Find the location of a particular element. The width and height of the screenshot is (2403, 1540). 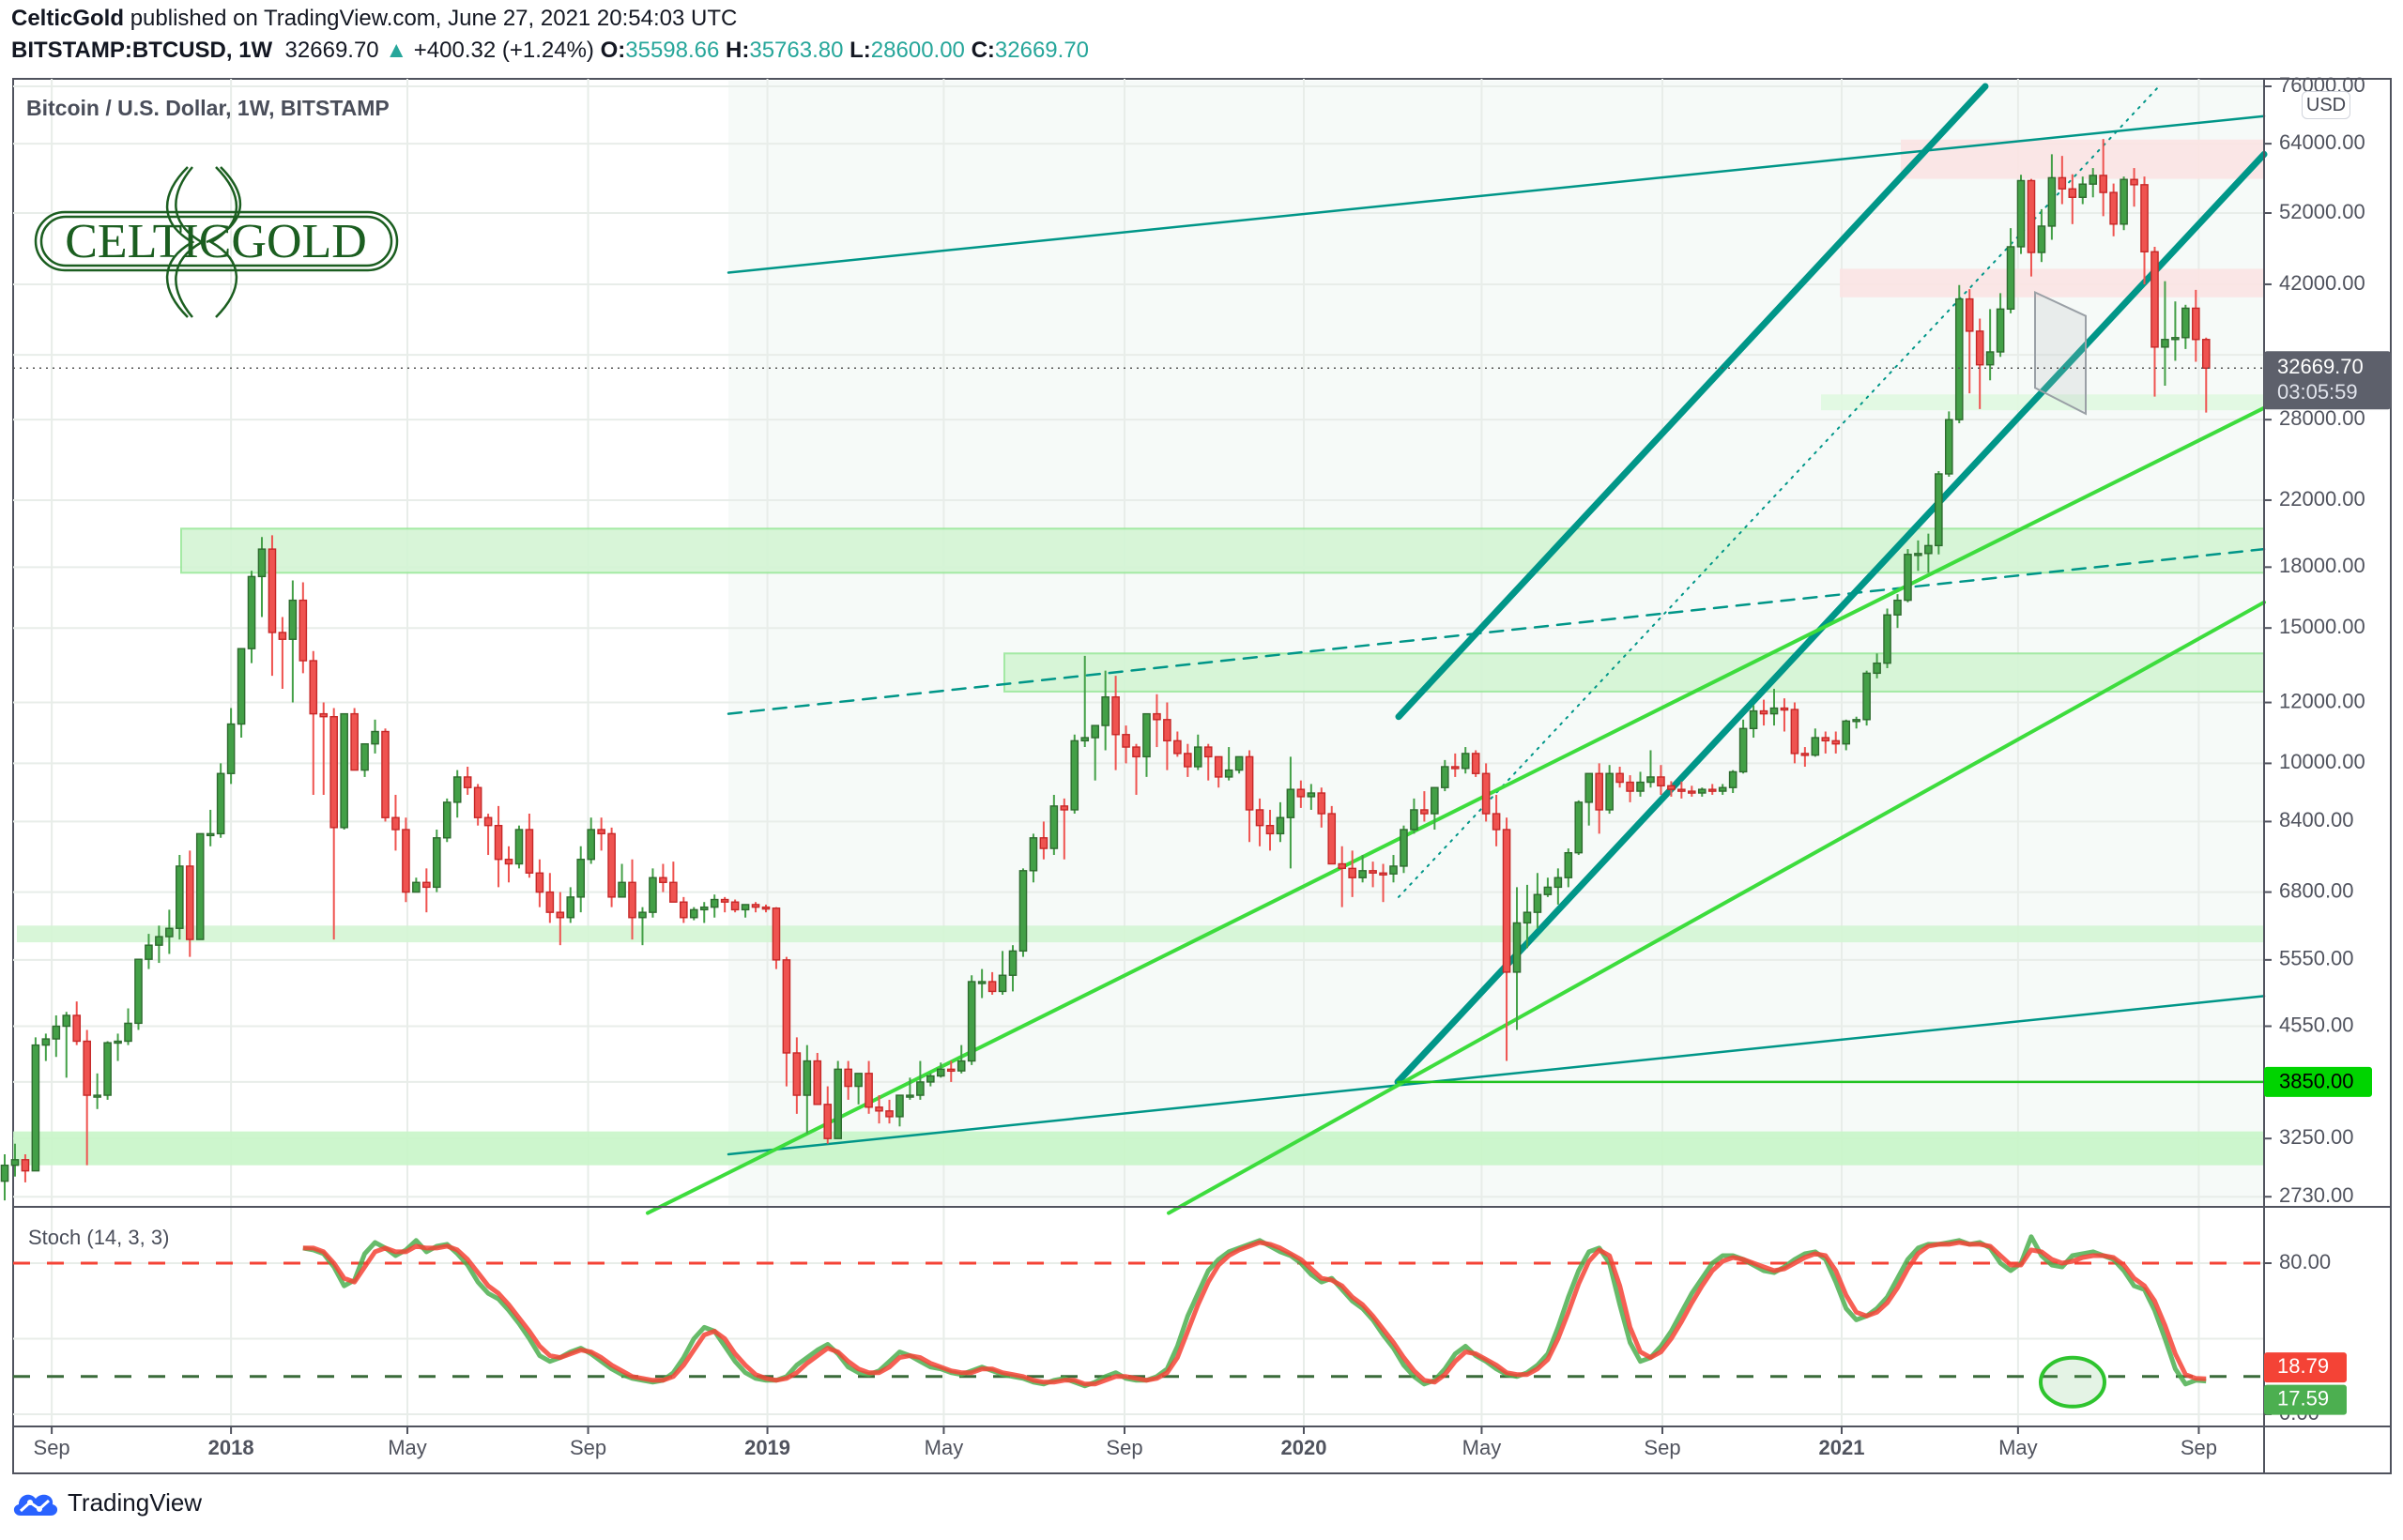

open-label: O: is located at coordinates (613, 50).